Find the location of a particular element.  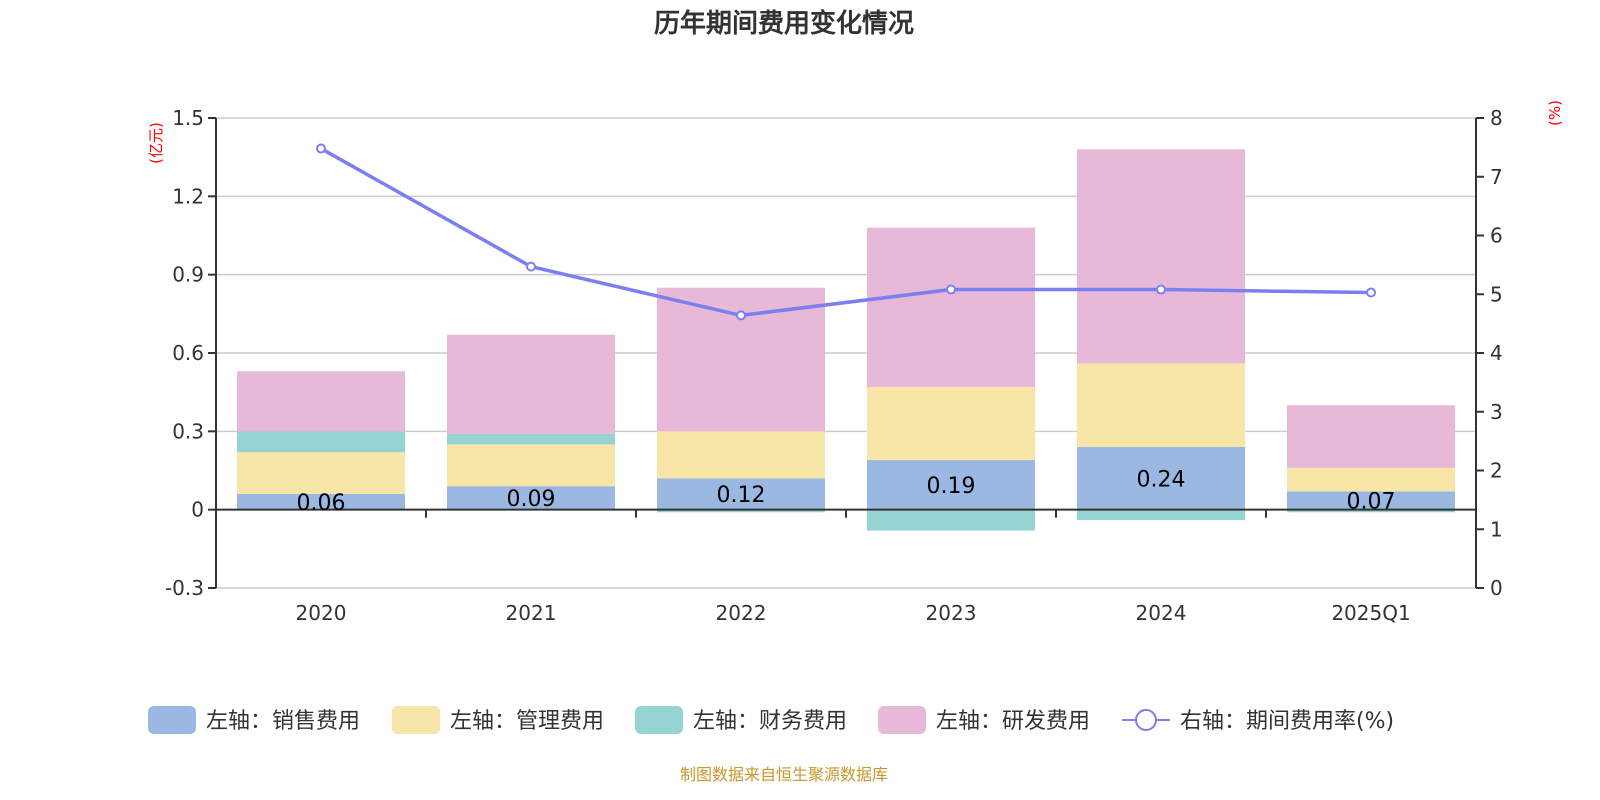

left-axis-tick-label: 1.5 is located at coordinates (188, 118).